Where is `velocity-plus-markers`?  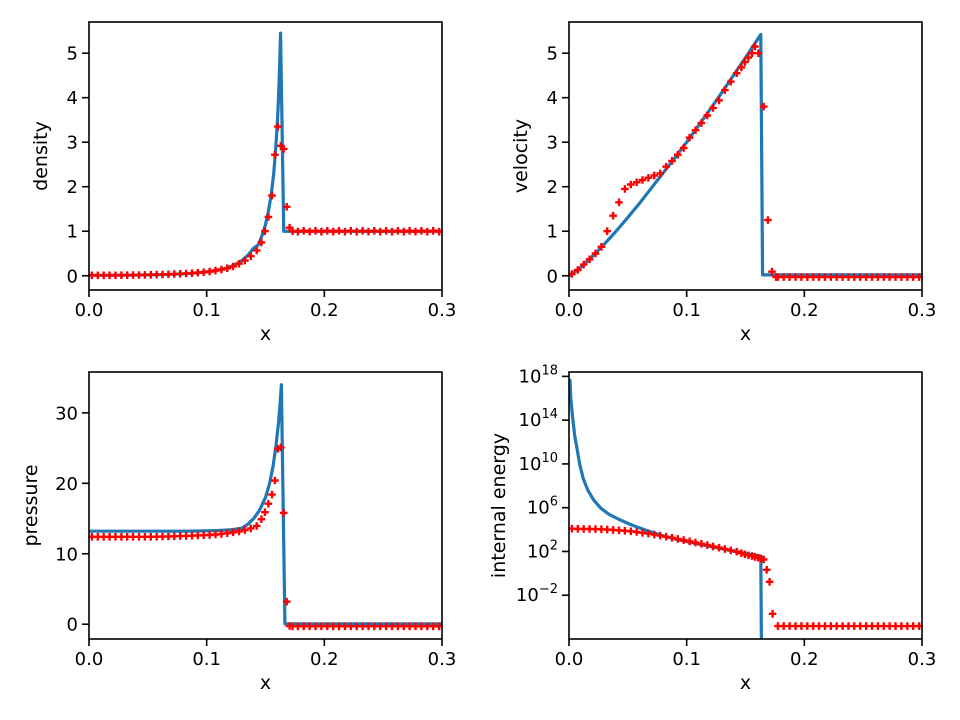
velocity-plus-markers is located at coordinates (745, 161).